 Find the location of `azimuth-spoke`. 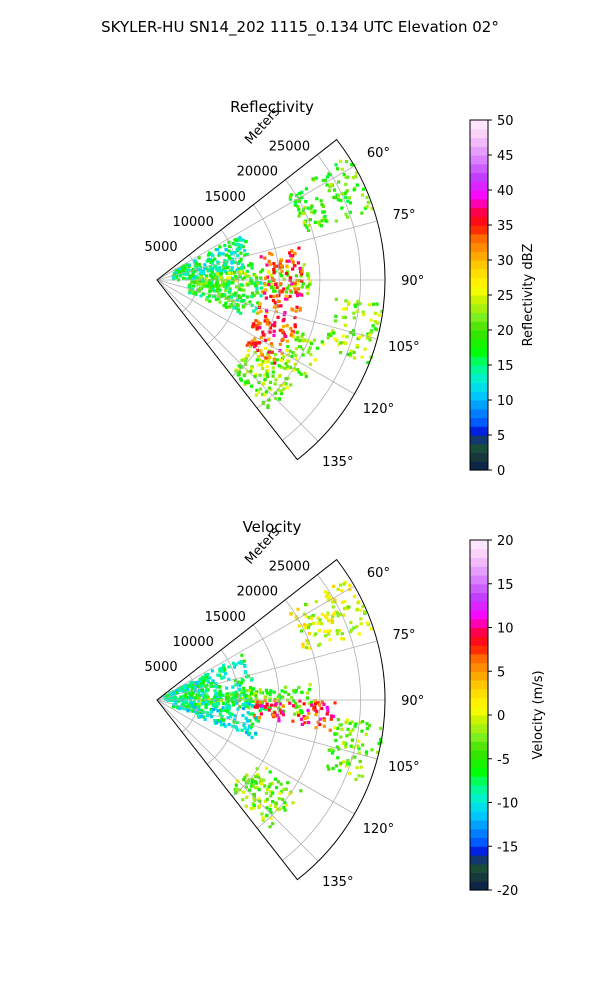

azimuth-spoke is located at coordinates (267, 670).